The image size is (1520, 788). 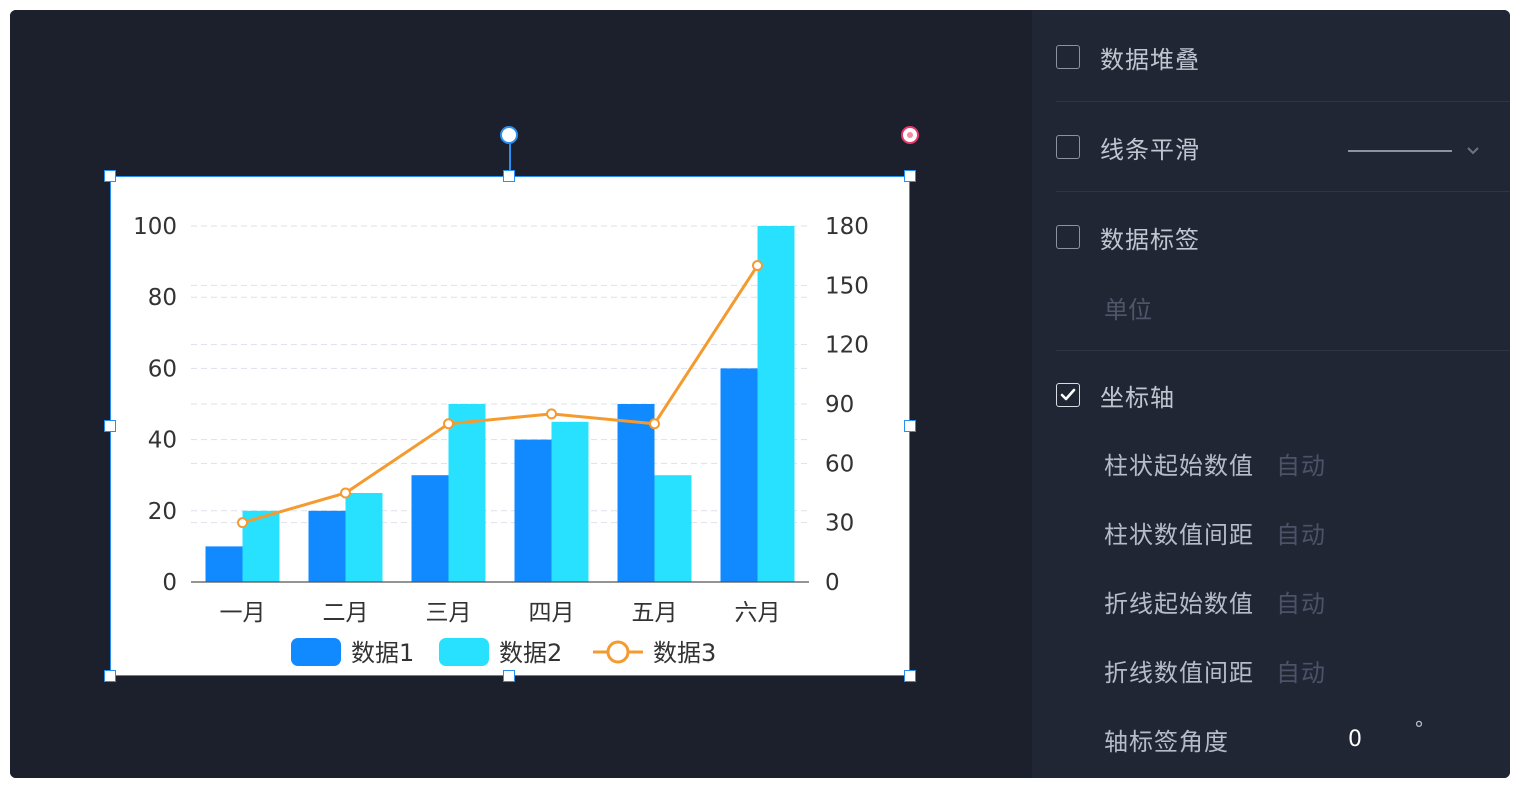 I want to click on y-right-tick-label: 0, so click(x=832, y=583).